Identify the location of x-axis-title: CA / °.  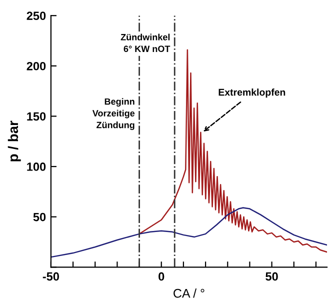
(189, 293).